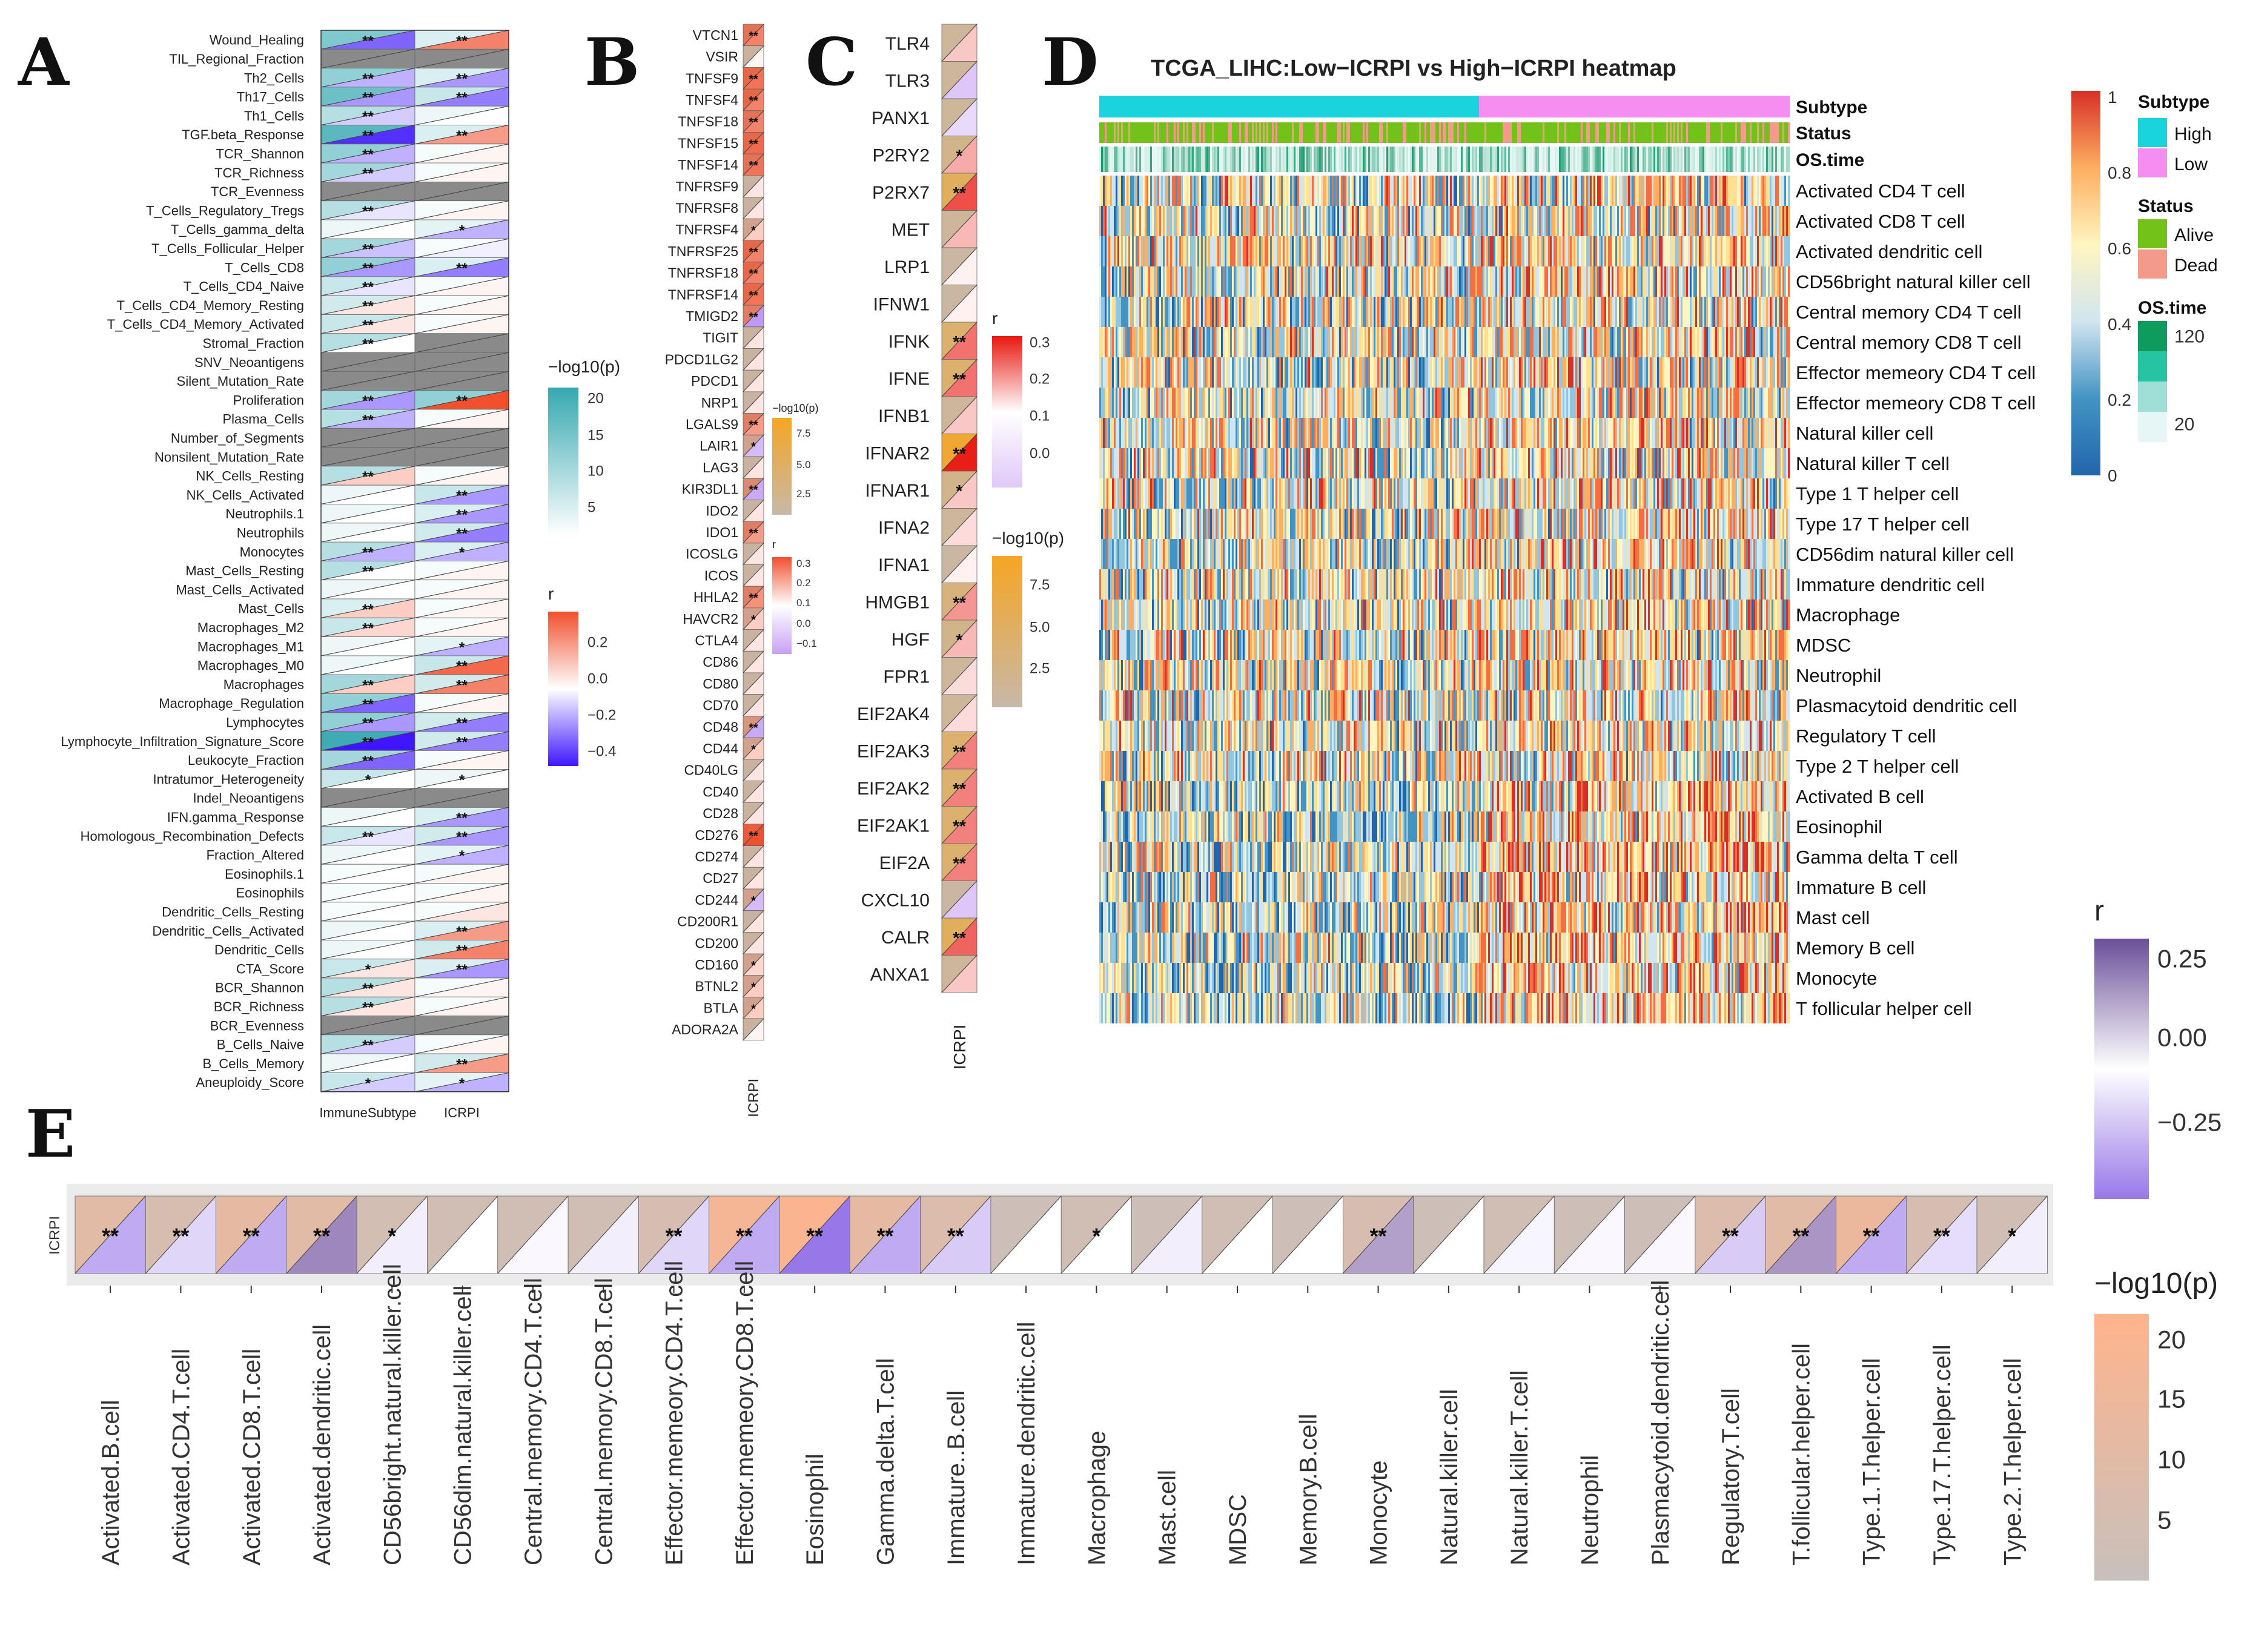 This screenshot has height=1652, width=2250. What do you see at coordinates (960, 452) in the screenshot?
I see `panel-c-cell: **` at bounding box center [960, 452].